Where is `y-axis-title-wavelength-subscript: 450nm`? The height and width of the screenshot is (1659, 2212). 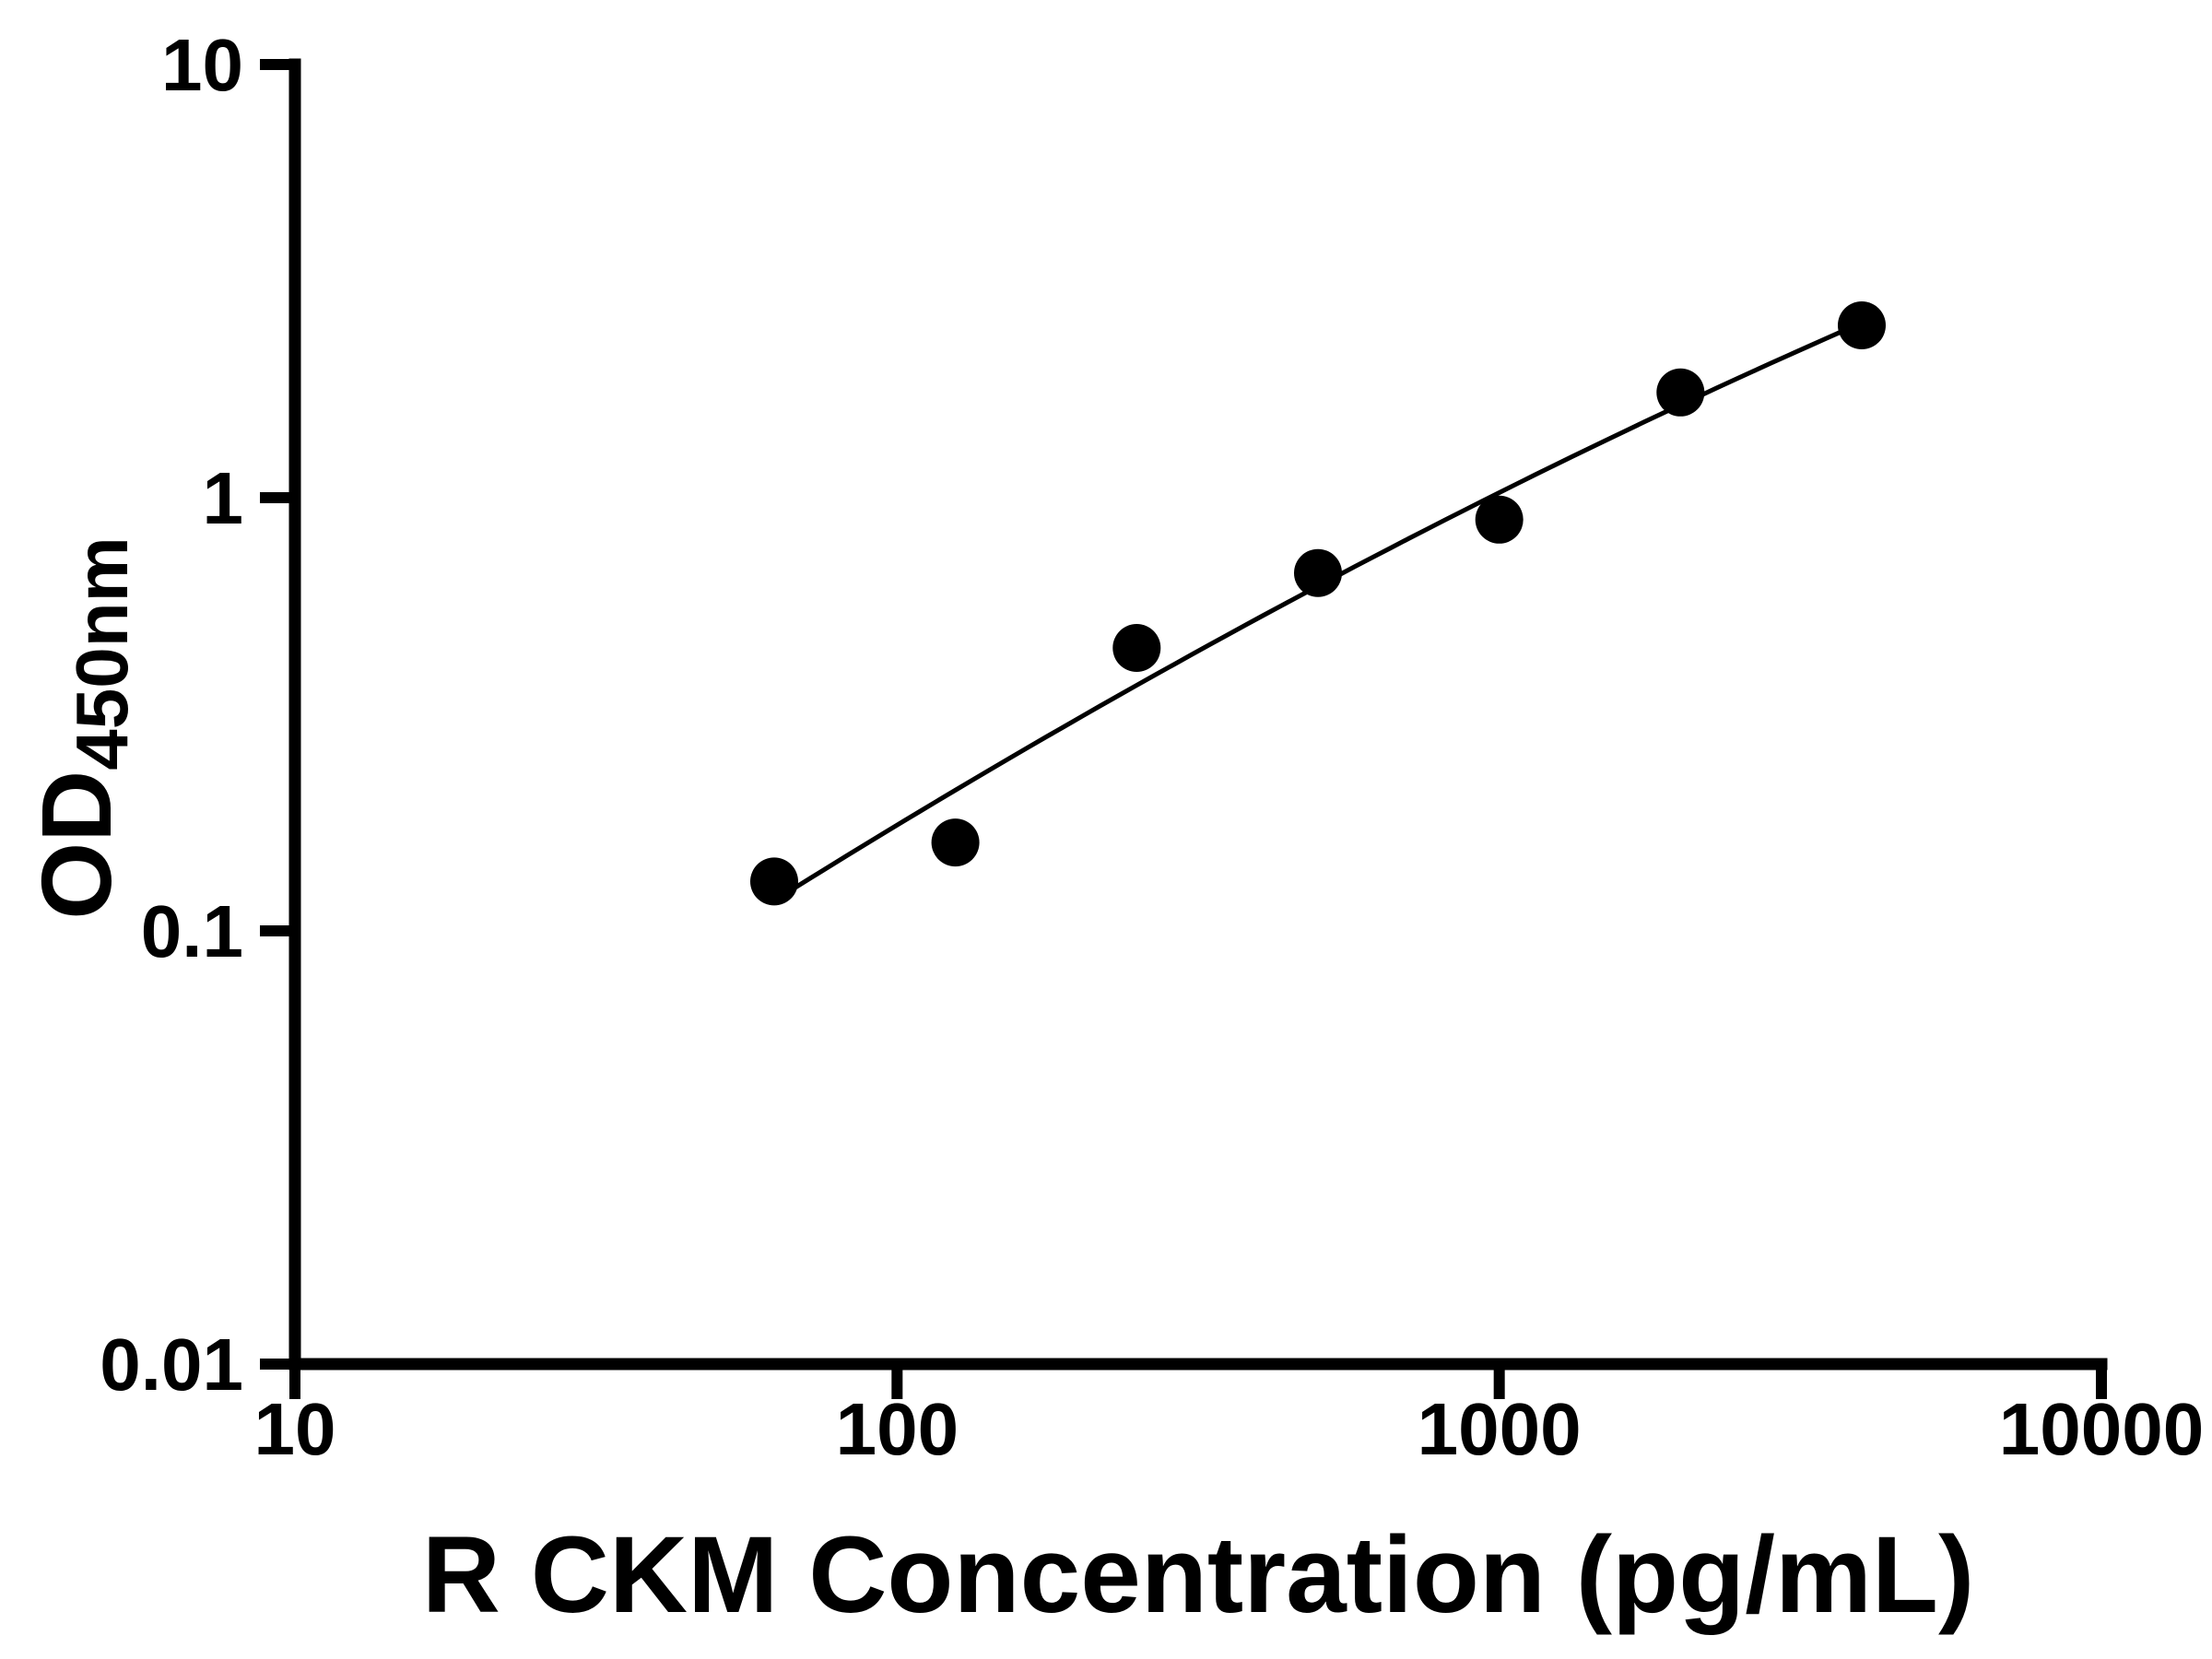 y-axis-title-wavelength-subscript: 450nm is located at coordinates (102, 653).